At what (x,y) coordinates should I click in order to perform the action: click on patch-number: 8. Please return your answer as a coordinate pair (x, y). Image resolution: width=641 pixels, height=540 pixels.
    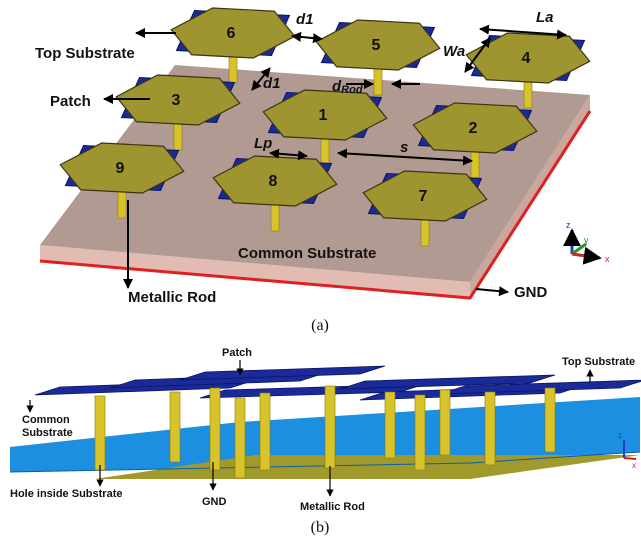
    Looking at the image, I should click on (273, 181).